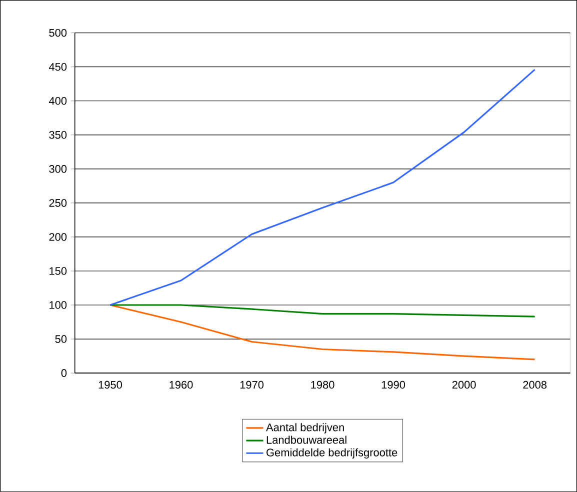 This screenshot has height=492, width=577. I want to click on y-tick-label: 200, so click(58, 237).